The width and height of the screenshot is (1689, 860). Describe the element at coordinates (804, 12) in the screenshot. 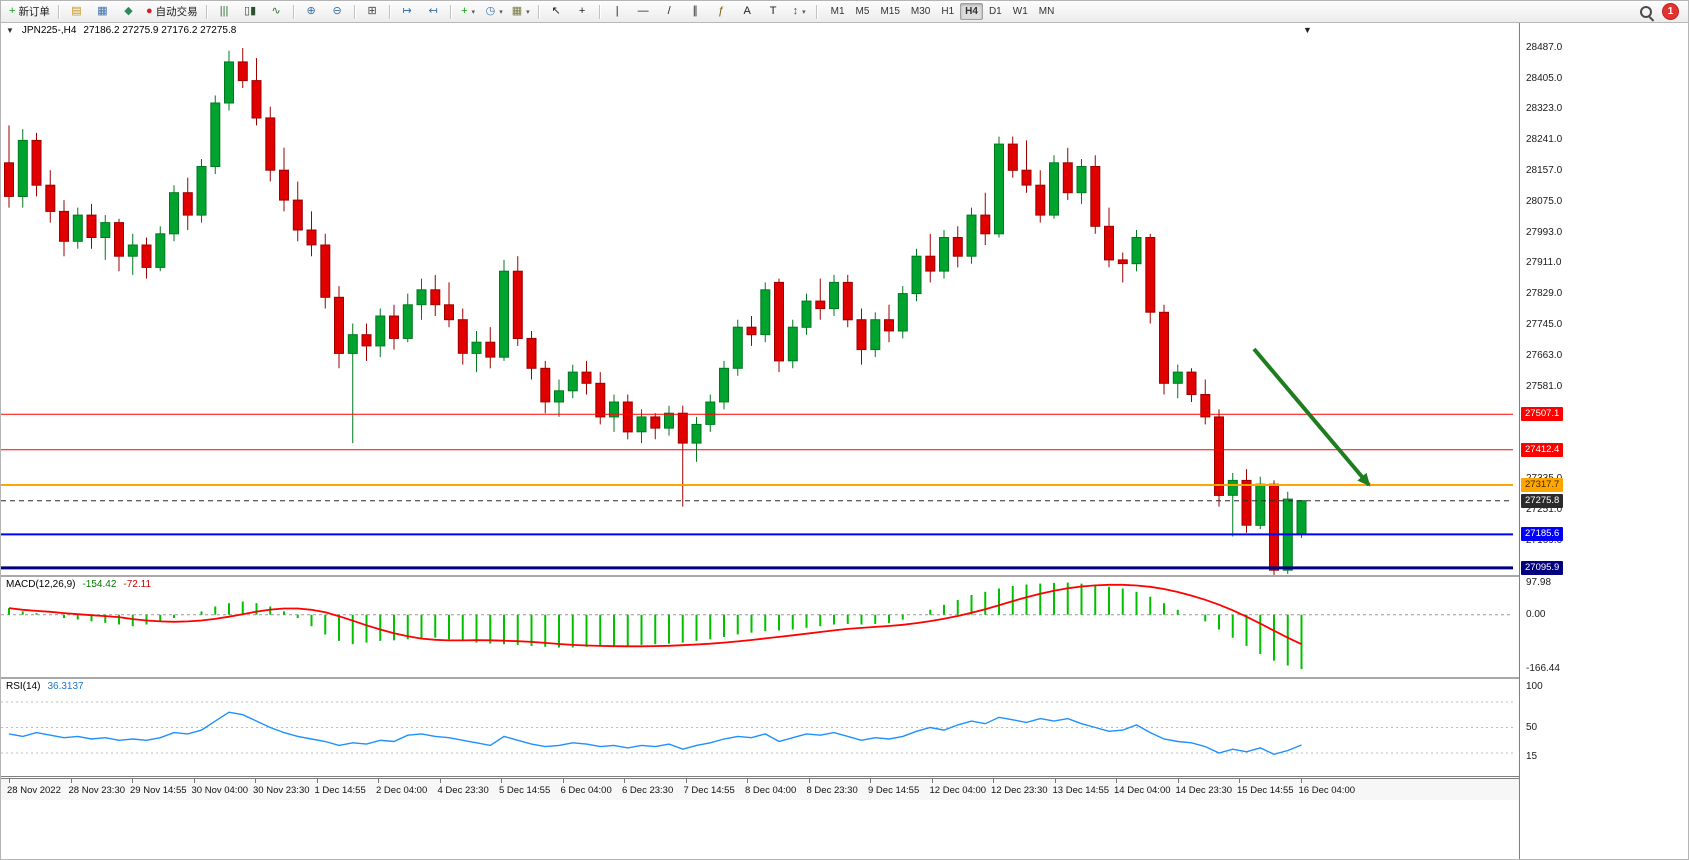

I see `arrows-button-dropdown-arrow: ▾` at that location.